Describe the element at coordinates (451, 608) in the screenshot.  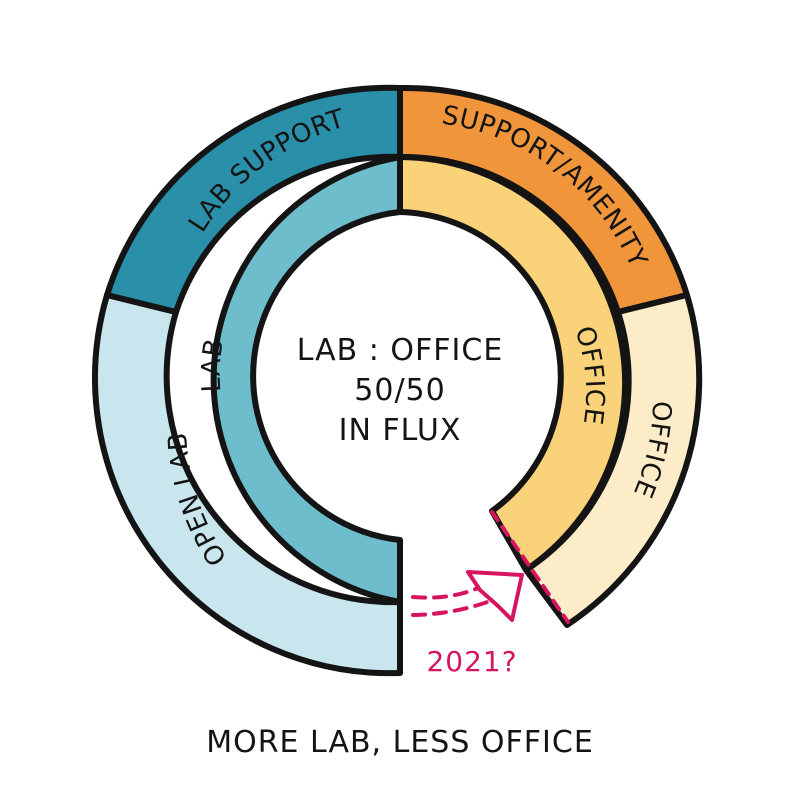
I see `dashed-arrow-tail` at that location.